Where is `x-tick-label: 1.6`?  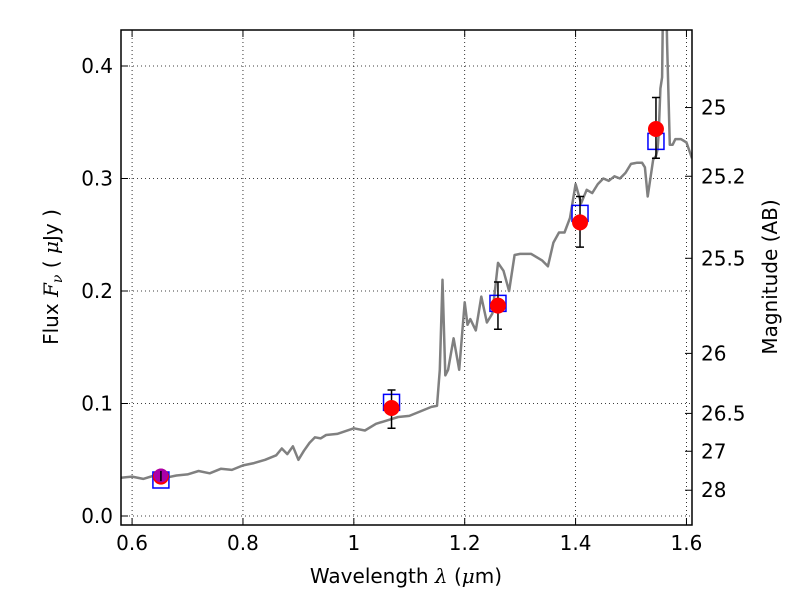
x-tick-label: 1.6 is located at coordinates (687, 543).